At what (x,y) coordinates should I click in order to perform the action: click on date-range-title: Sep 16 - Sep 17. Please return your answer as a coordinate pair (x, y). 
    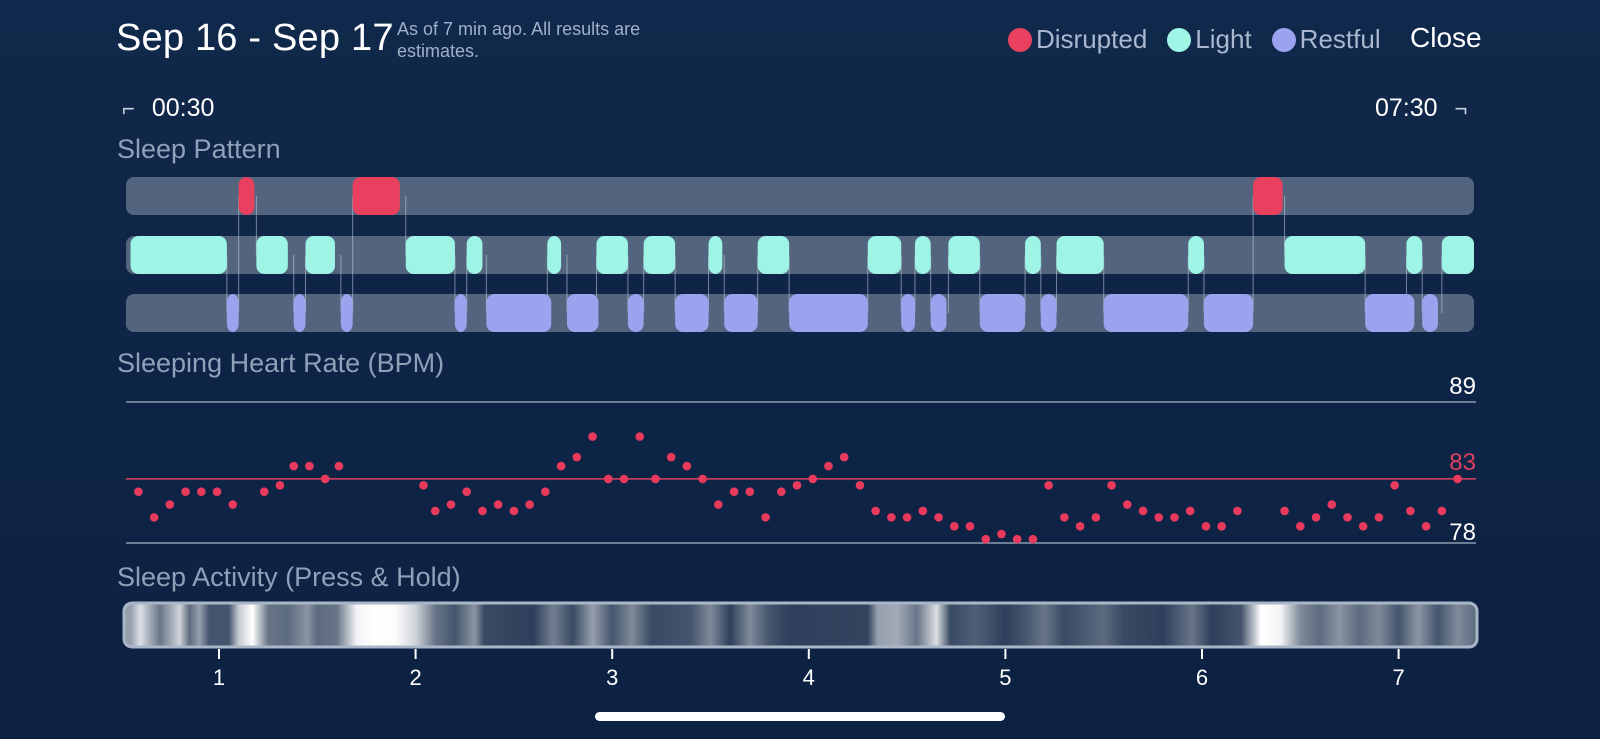
    Looking at the image, I should click on (255, 38).